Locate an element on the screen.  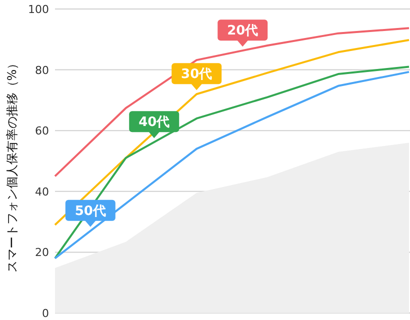
series-label: 50代 is located at coordinates (90, 211).